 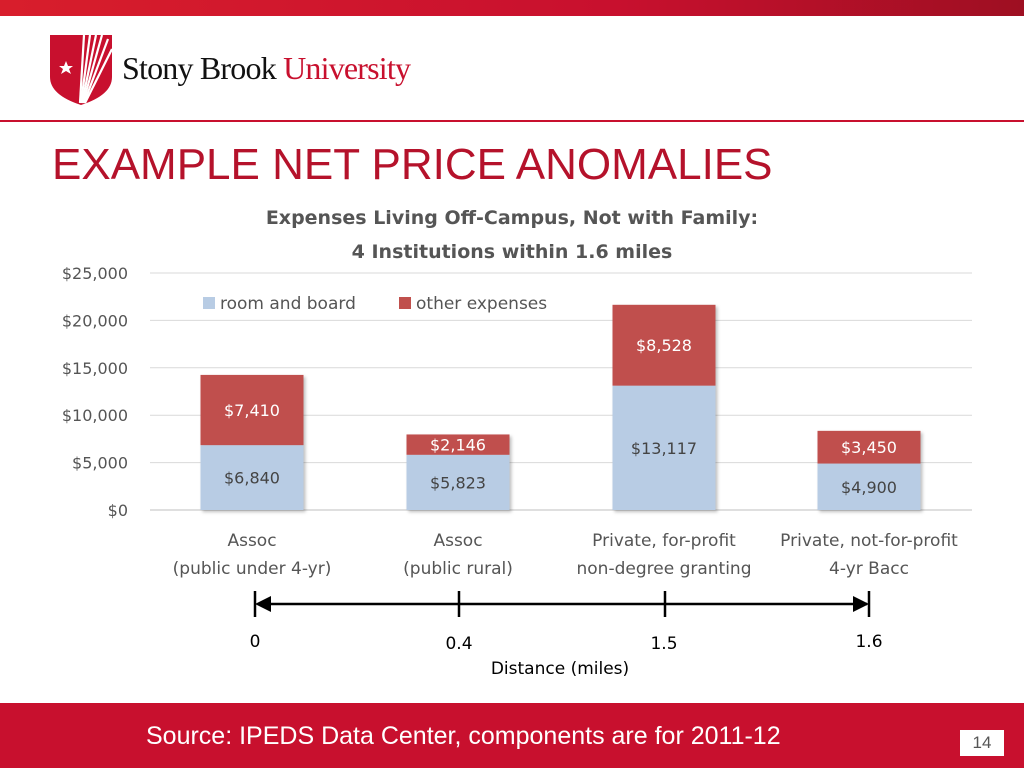 What do you see at coordinates (95, 392) in the screenshot?
I see `y-axis-ticks: $0 $5,000 $10,000 $15,000 $20,000 $25,000` at bounding box center [95, 392].